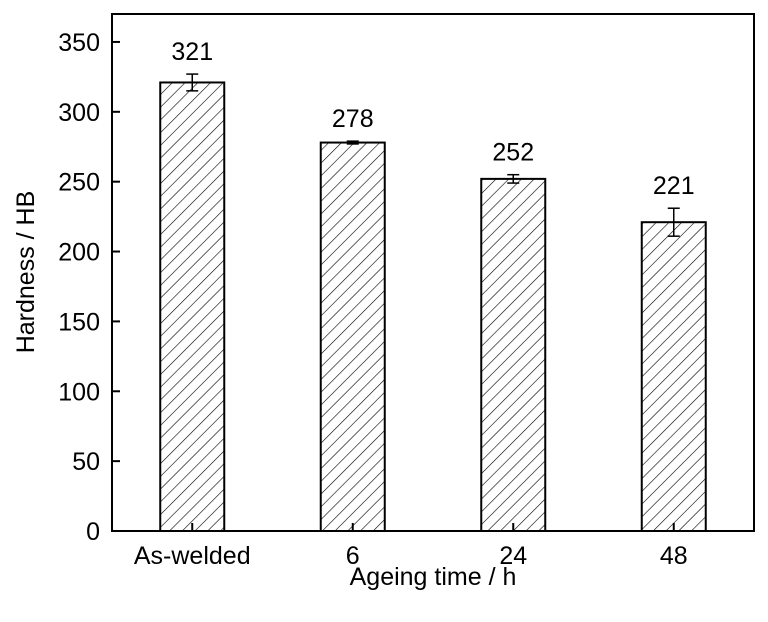 Image resolution: width=768 pixels, height=622 pixels. I want to click on x-axis-title: Ageing time / h, so click(433, 577).